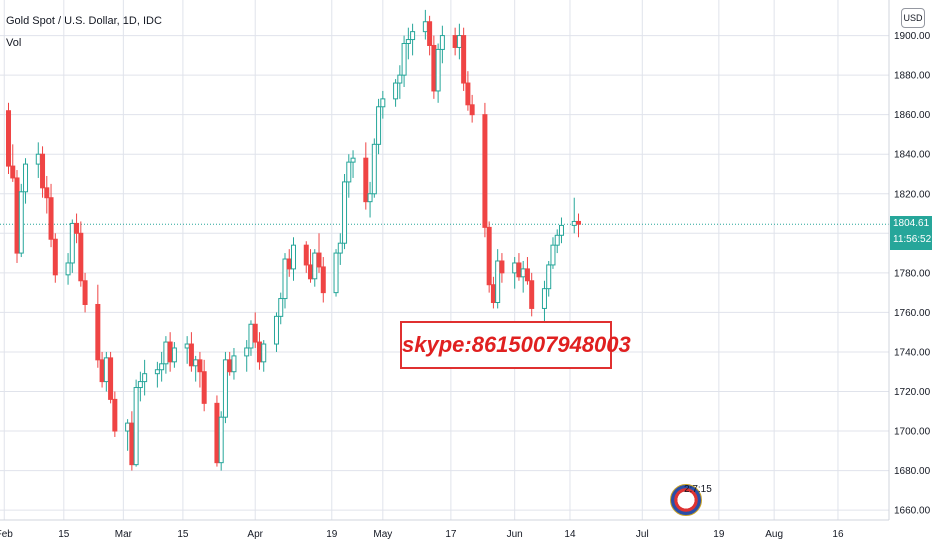 The height and width of the screenshot is (550, 932). I want to click on currency-button: USD, so click(913, 18).